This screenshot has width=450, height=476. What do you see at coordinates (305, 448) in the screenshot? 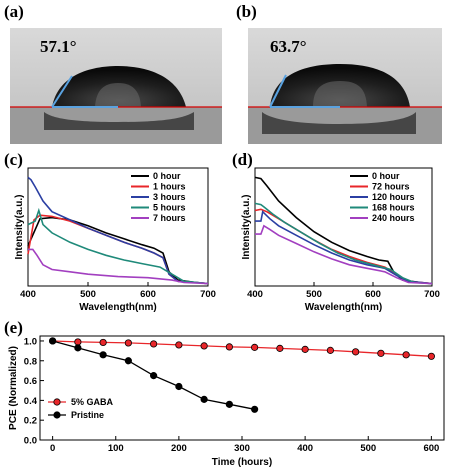
I see `x-tick-label-e: 400` at bounding box center [305, 448].